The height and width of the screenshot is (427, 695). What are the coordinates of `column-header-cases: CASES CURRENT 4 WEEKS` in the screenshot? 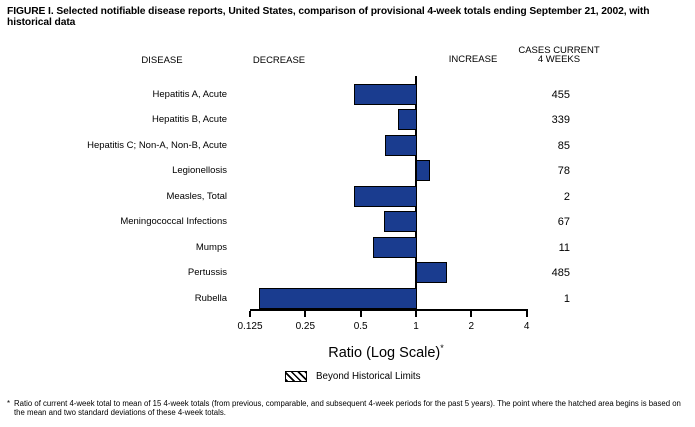 It's located at (559, 55).